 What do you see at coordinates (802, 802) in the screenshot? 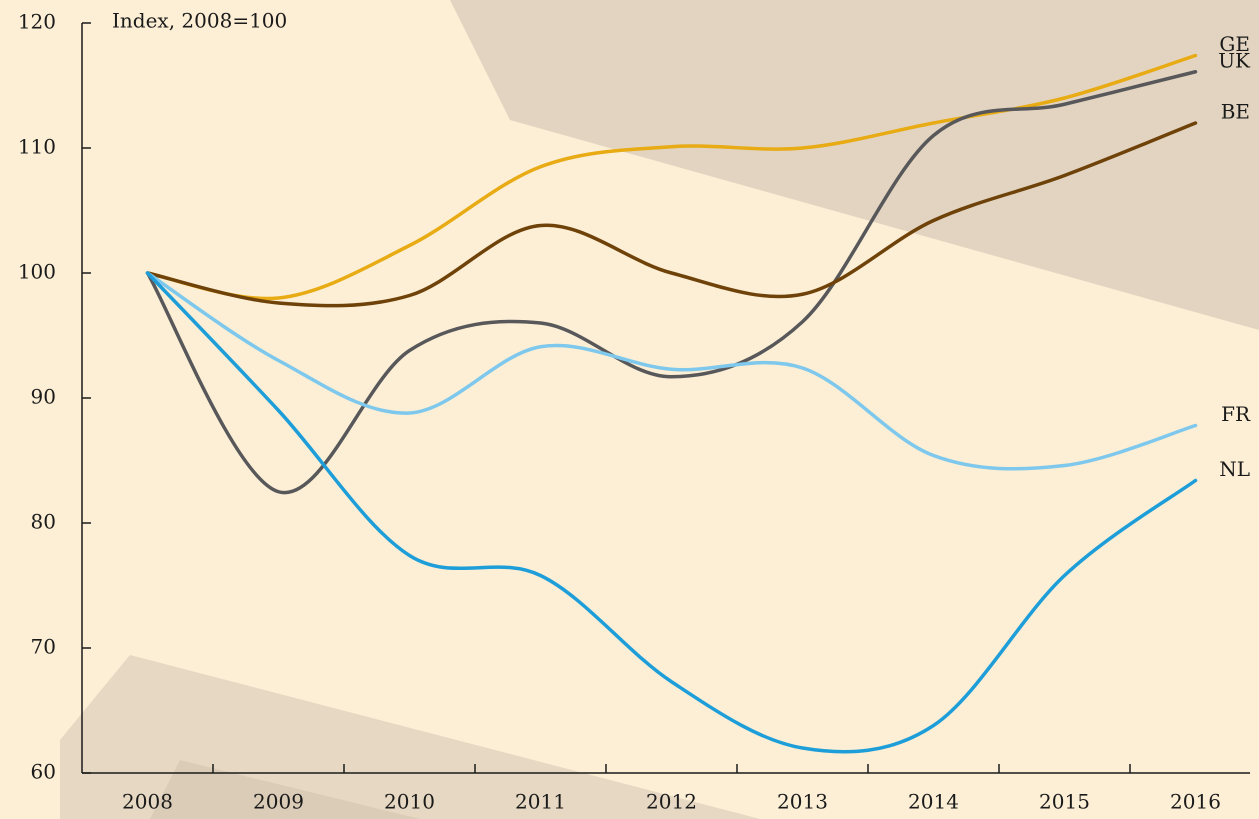
I see `x-tick-label: 2013` at bounding box center [802, 802].